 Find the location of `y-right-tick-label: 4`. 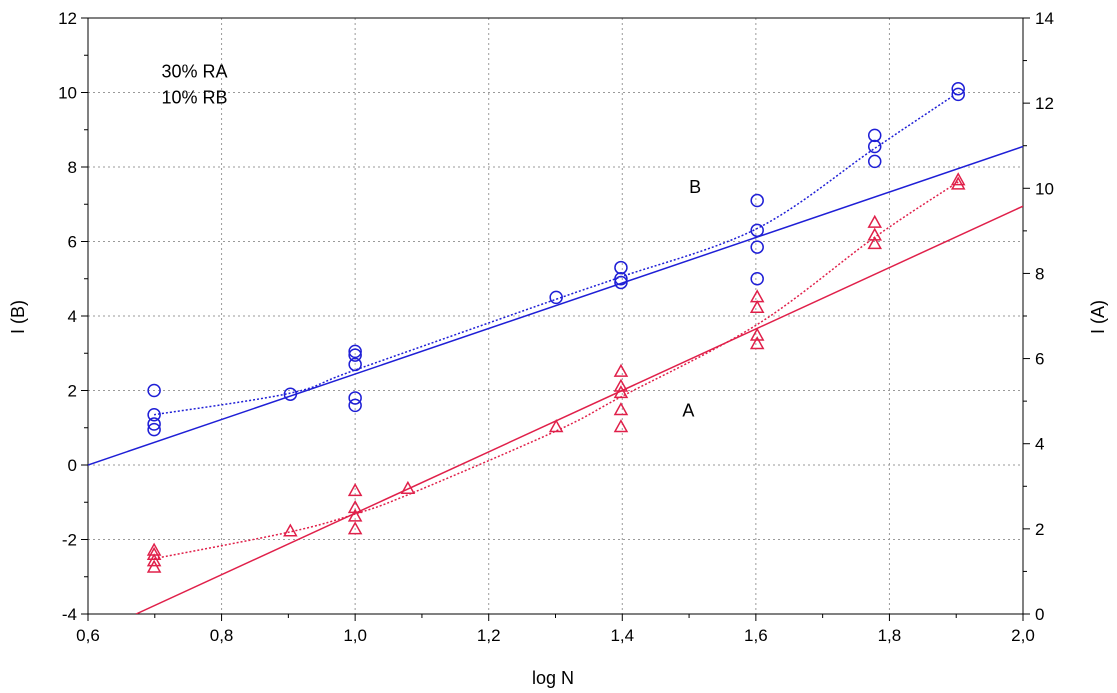

y-right-tick-label: 4 is located at coordinates (1039, 444).